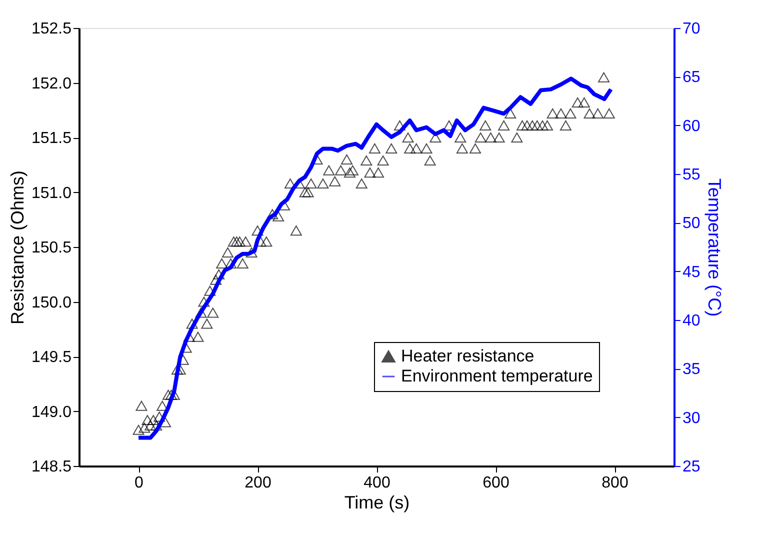 This screenshot has height=533, width=772. What do you see at coordinates (615, 483) in the screenshot?
I see `x-tick-label: 800` at bounding box center [615, 483].